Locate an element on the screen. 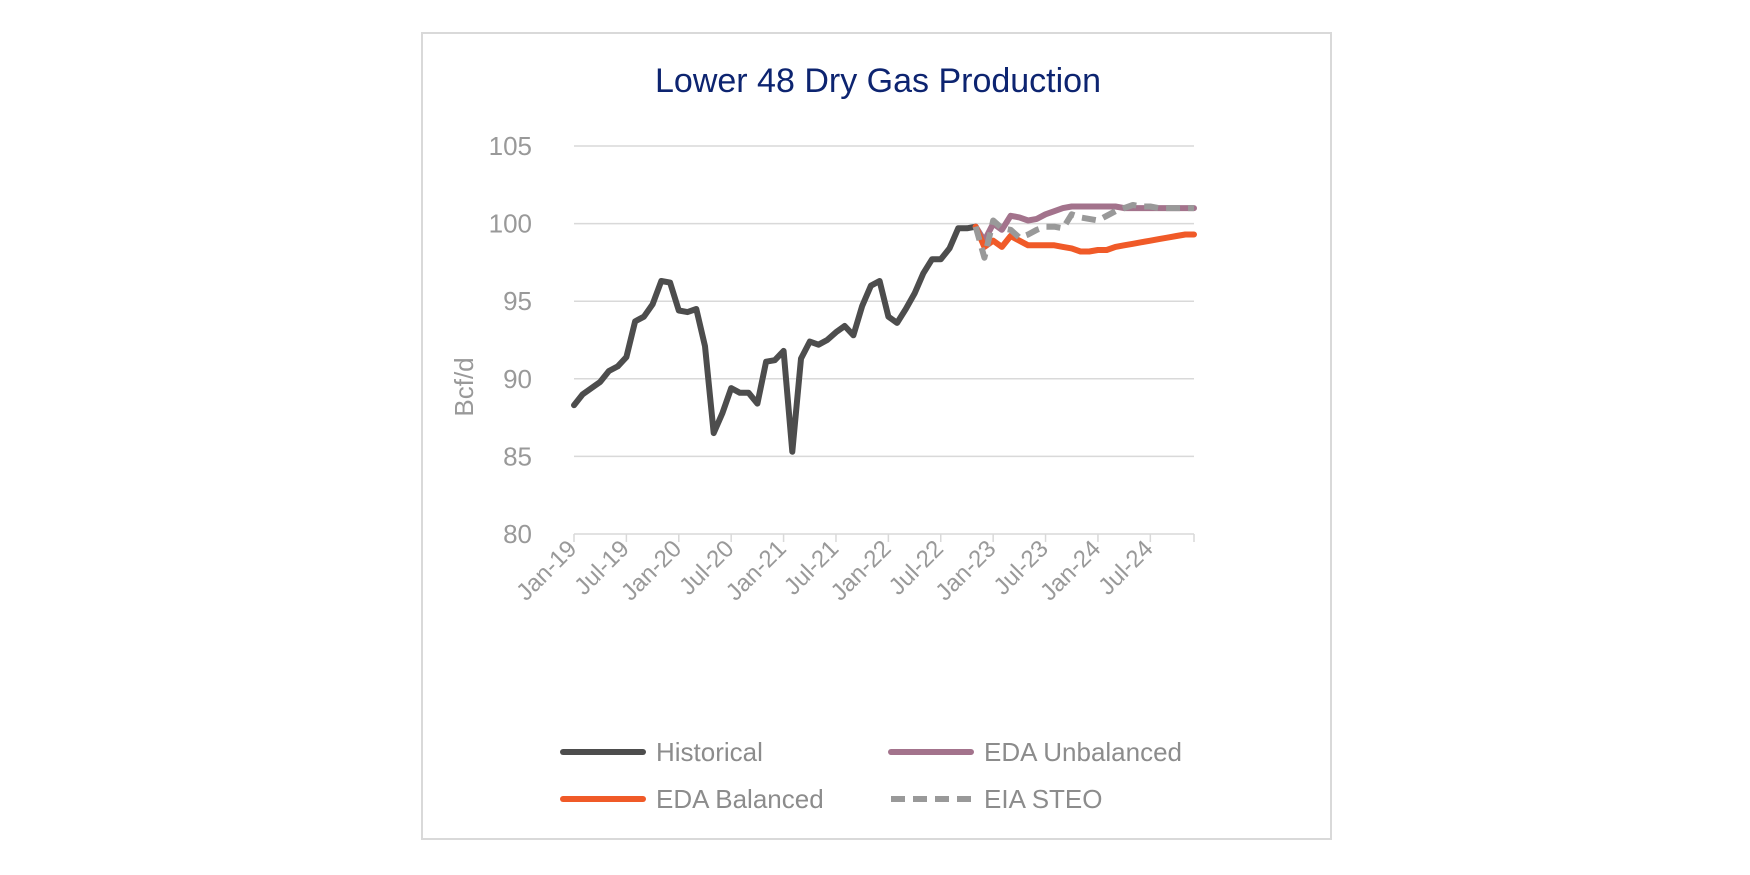  series-line-eda-balanced is located at coordinates (1084, 239).